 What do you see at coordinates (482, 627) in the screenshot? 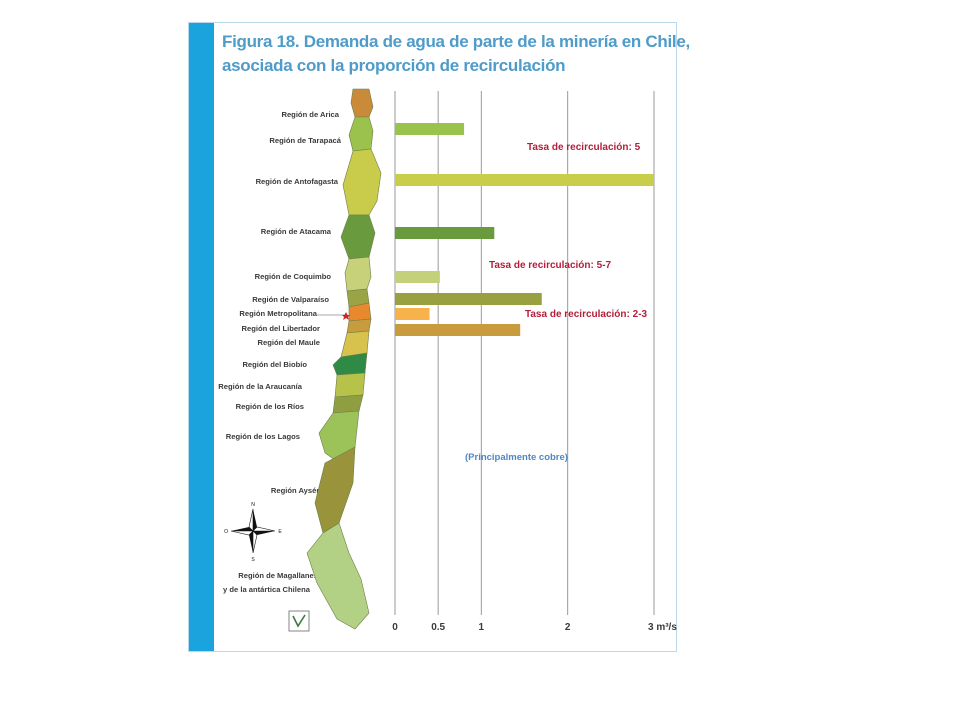
I see `x-tick-label-2: 1` at bounding box center [482, 627].